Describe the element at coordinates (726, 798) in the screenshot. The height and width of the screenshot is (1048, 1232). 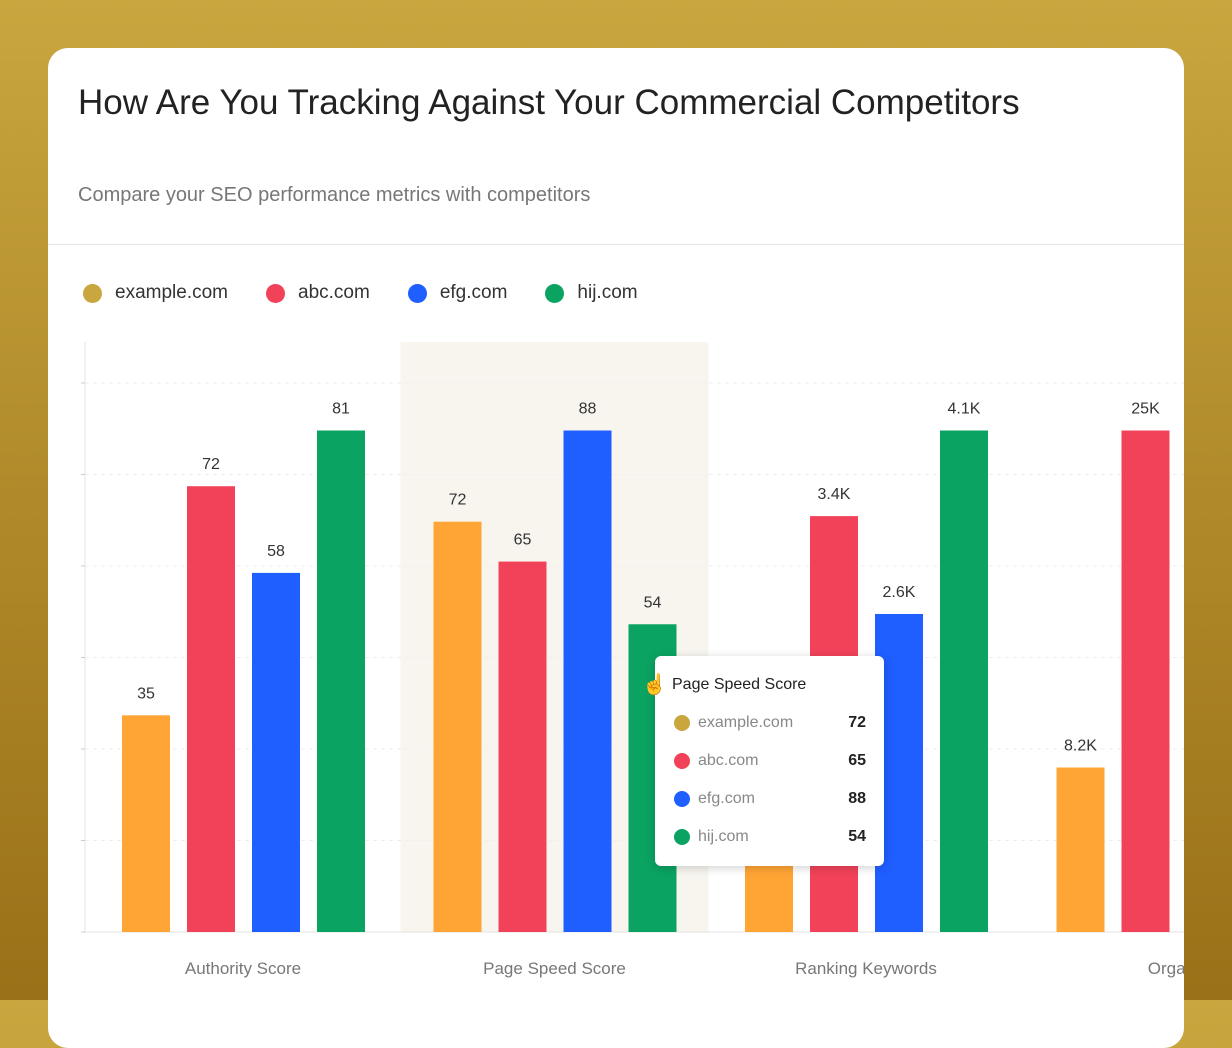
I see `tooltip-name: efg.com` at that location.